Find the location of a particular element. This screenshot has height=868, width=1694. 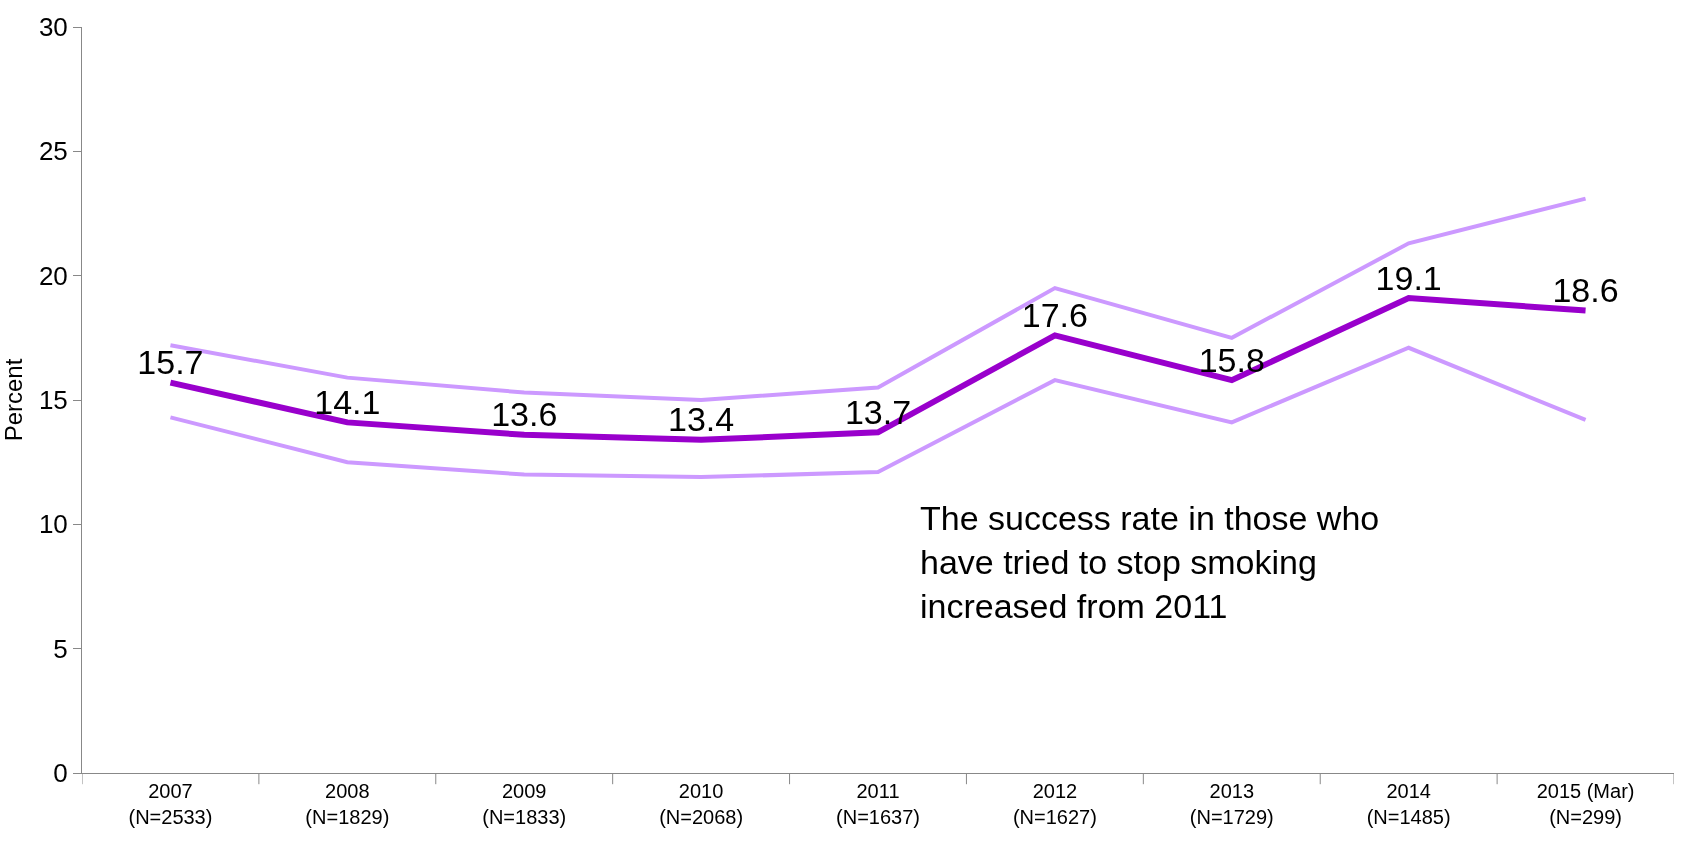

x-tick-label: 2012 (N=1627) is located at coordinates (1054, 804).